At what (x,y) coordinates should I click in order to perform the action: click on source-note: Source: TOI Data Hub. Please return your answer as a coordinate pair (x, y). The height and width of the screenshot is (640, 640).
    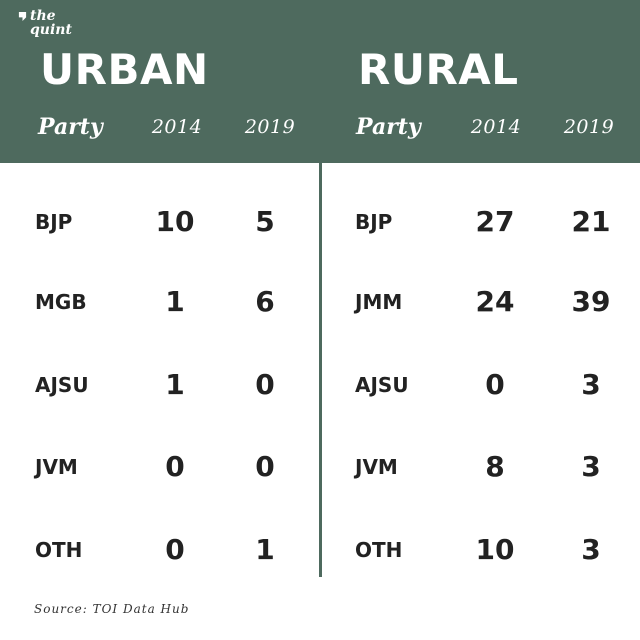
    Looking at the image, I should click on (112, 609).